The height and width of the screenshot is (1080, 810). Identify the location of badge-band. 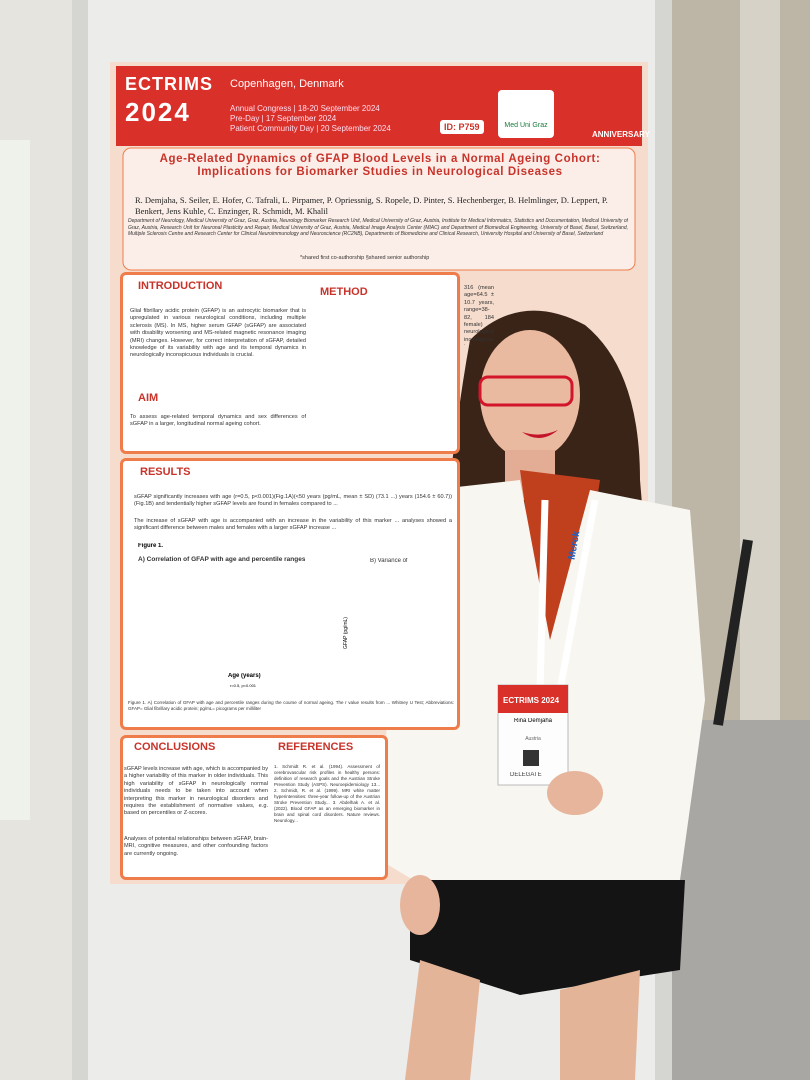
(533, 699).